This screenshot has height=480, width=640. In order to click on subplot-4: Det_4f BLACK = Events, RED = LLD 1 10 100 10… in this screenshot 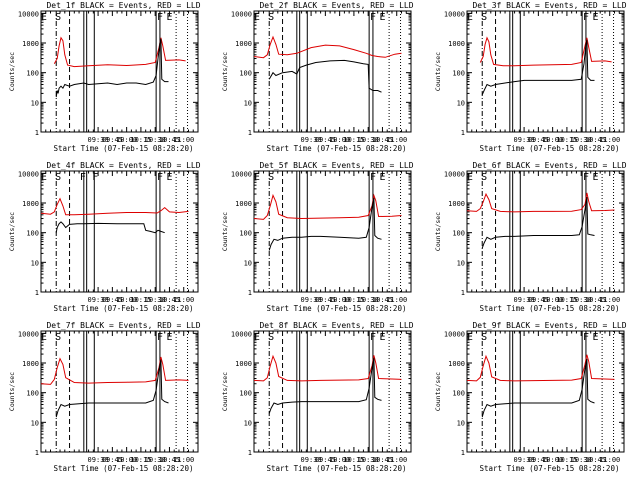, I will do `click(104, 237)`.